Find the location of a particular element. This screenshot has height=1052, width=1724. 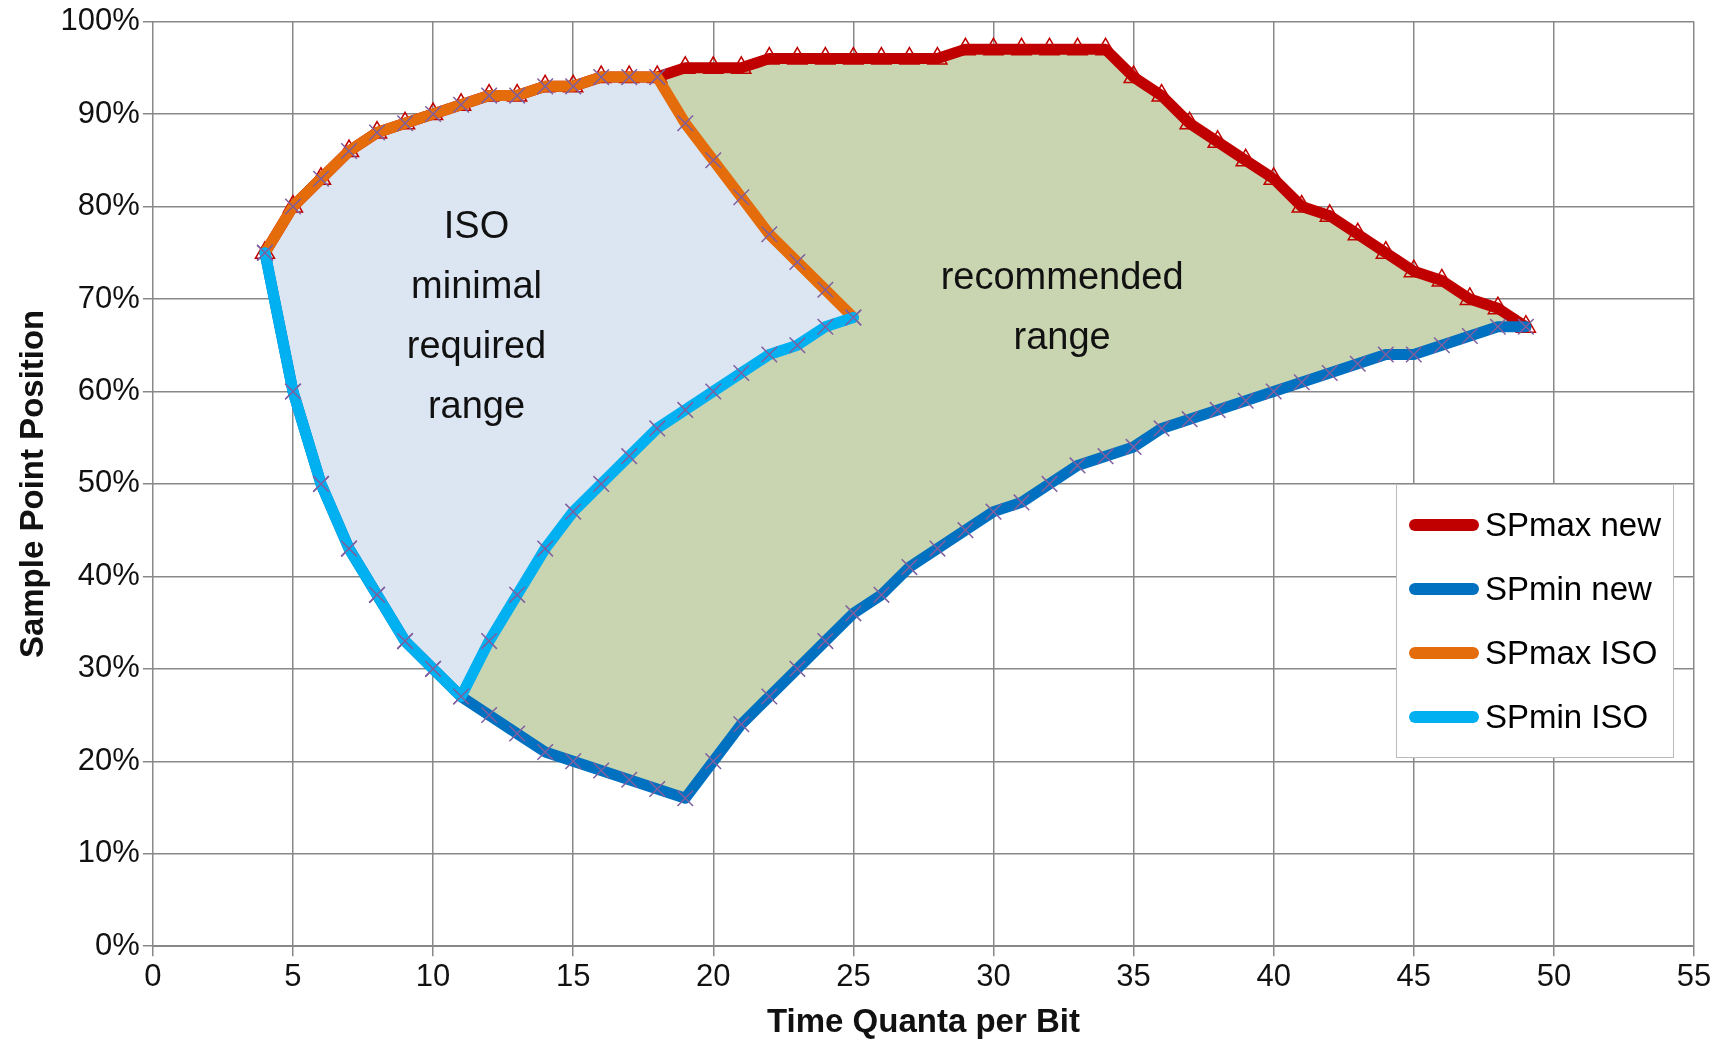

y-tick-label: 10% is located at coordinates (108, 852).